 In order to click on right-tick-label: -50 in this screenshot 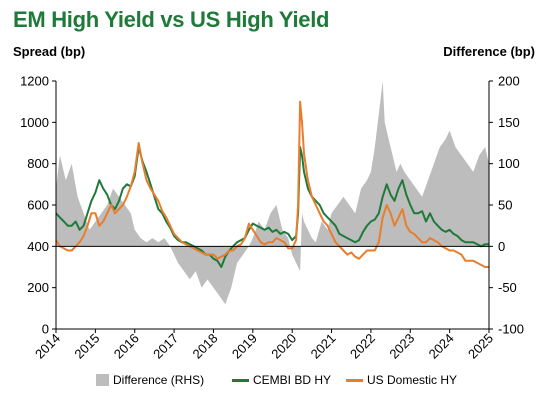, I will do `click(507, 287)`.